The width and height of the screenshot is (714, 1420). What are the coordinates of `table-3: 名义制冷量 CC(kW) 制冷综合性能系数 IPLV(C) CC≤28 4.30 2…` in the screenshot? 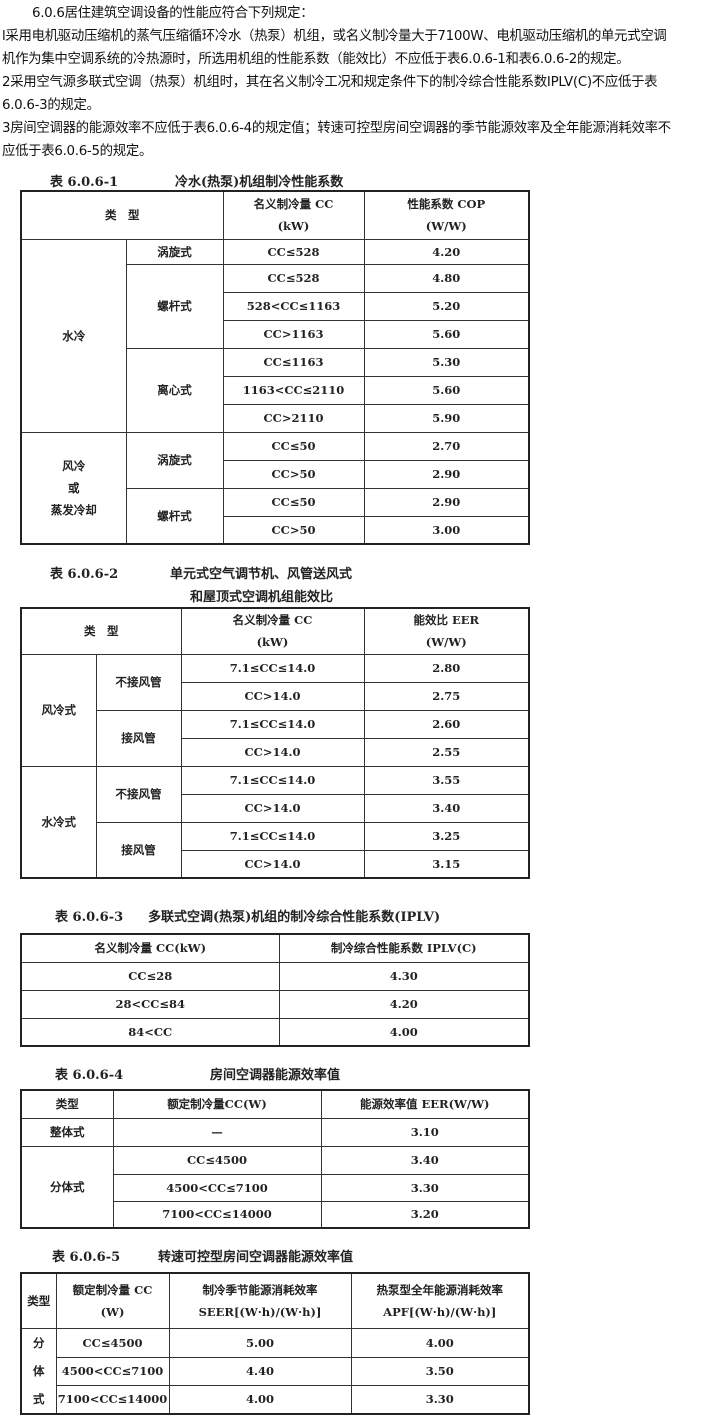 It's located at (275, 990).